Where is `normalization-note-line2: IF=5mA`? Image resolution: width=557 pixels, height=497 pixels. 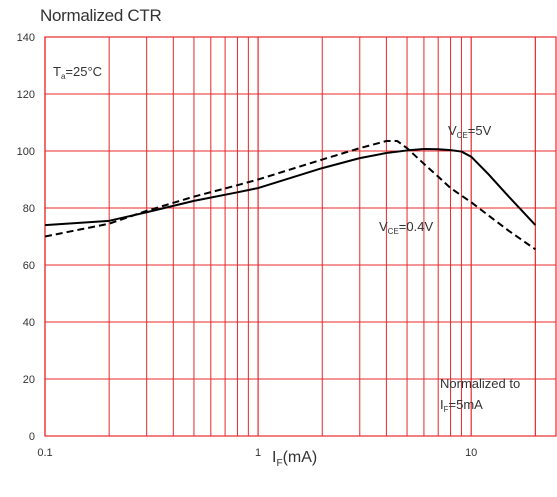
normalization-note-line2: IF=5mA is located at coordinates (461, 405).